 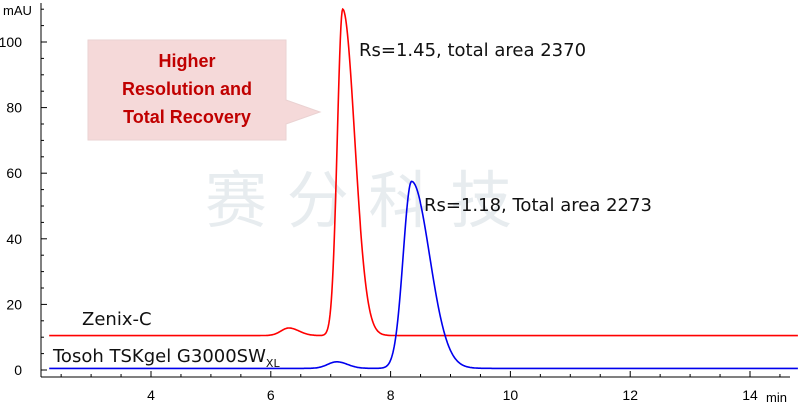 What do you see at coordinates (117, 319) in the screenshot?
I see `series-label-zenix-c: Zenix-C` at bounding box center [117, 319].